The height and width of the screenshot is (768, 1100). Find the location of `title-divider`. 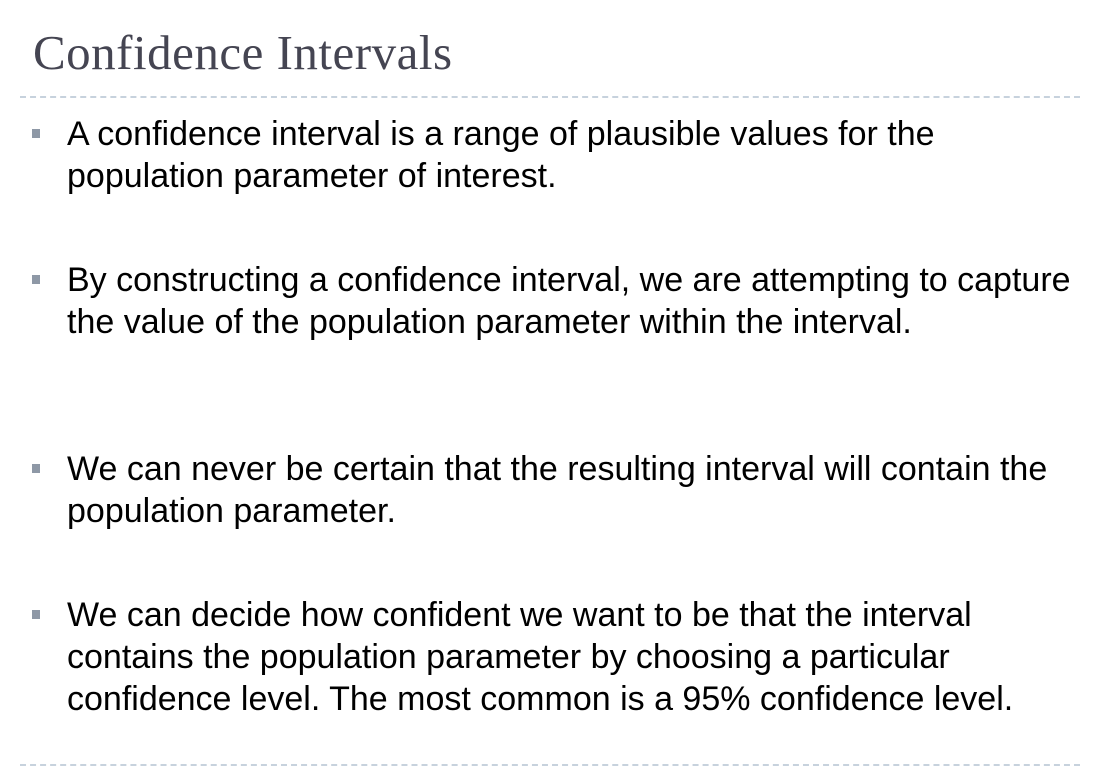

title-divider is located at coordinates (550, 97).